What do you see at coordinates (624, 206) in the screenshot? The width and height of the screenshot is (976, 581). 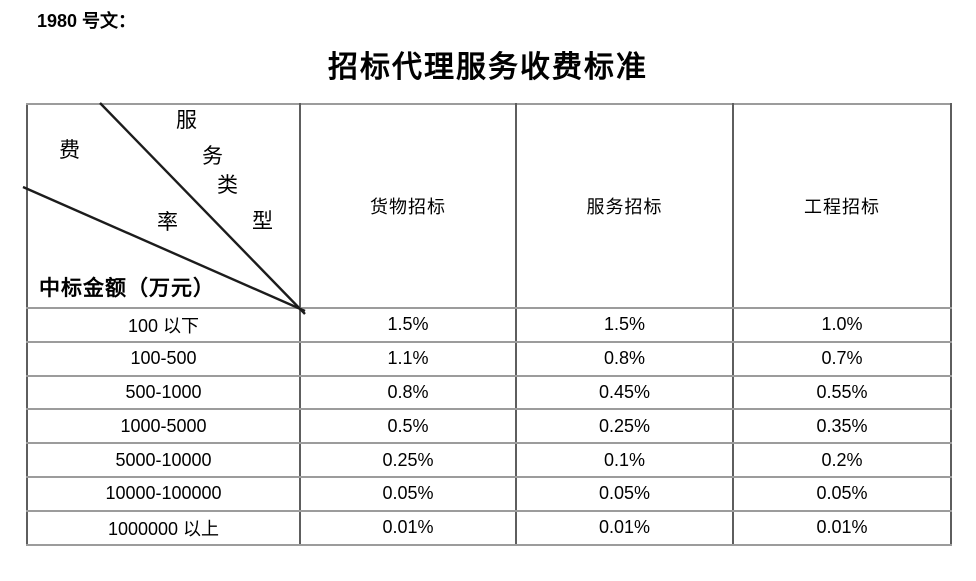 I see `column-header-services: 服务招标` at bounding box center [624, 206].